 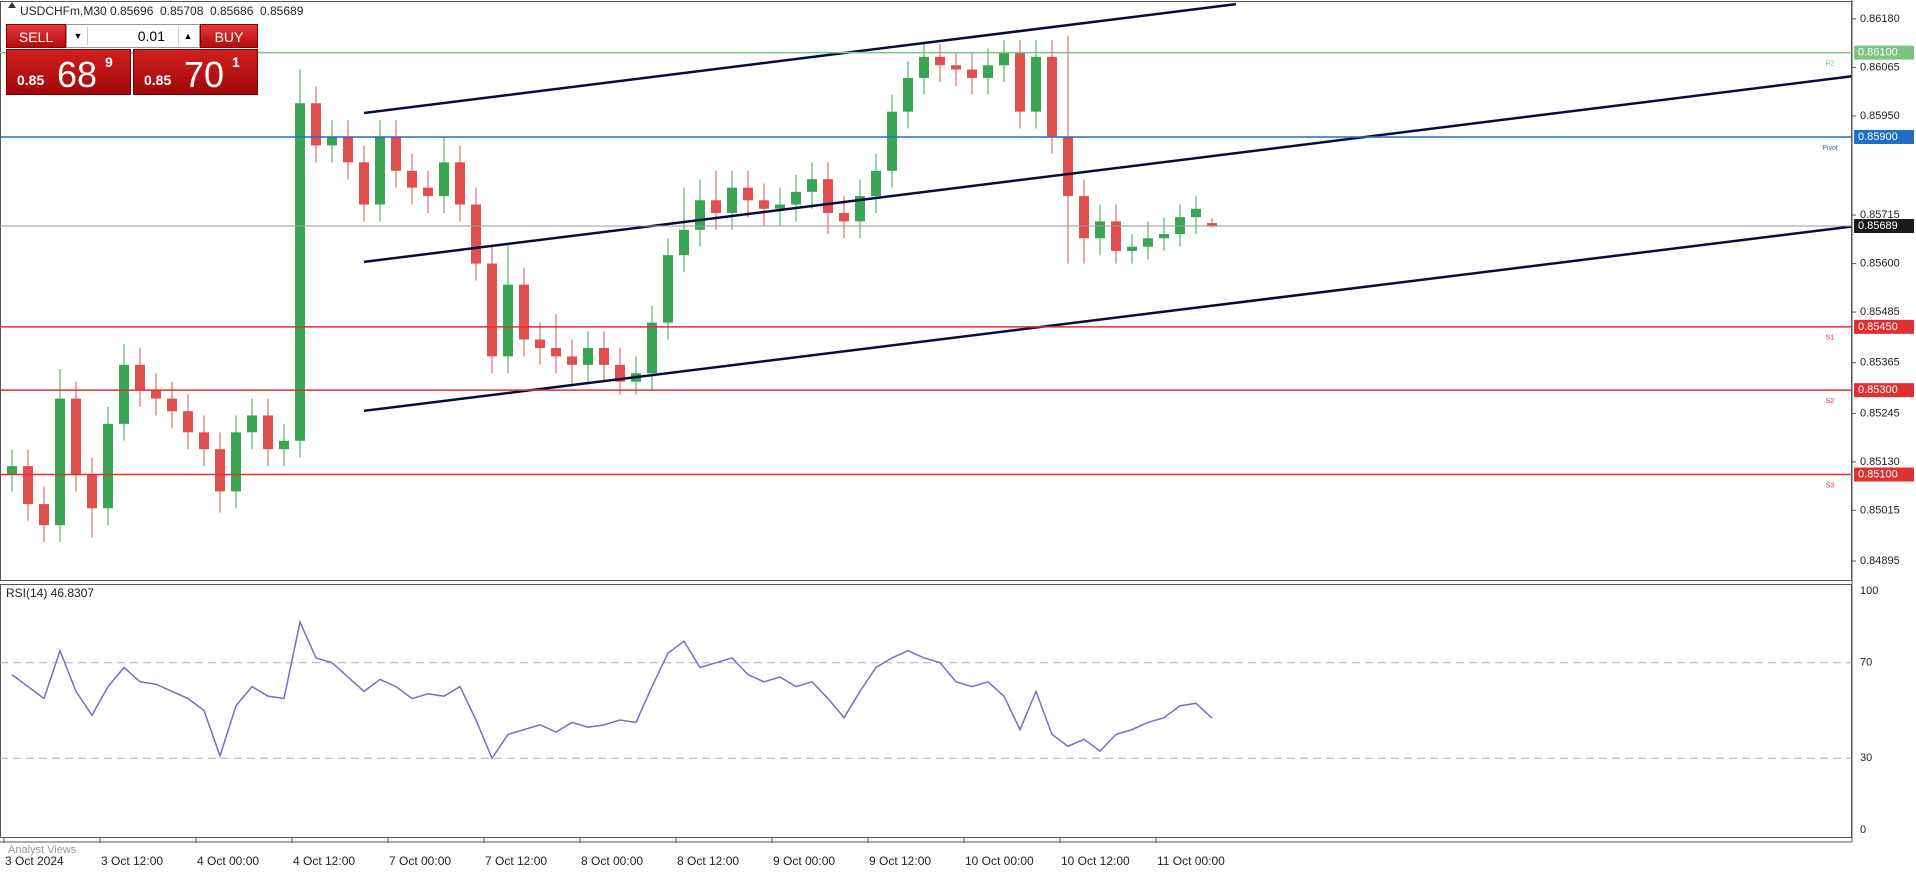 I want to click on y-tick-label: 0.85130, so click(x=1880, y=462).